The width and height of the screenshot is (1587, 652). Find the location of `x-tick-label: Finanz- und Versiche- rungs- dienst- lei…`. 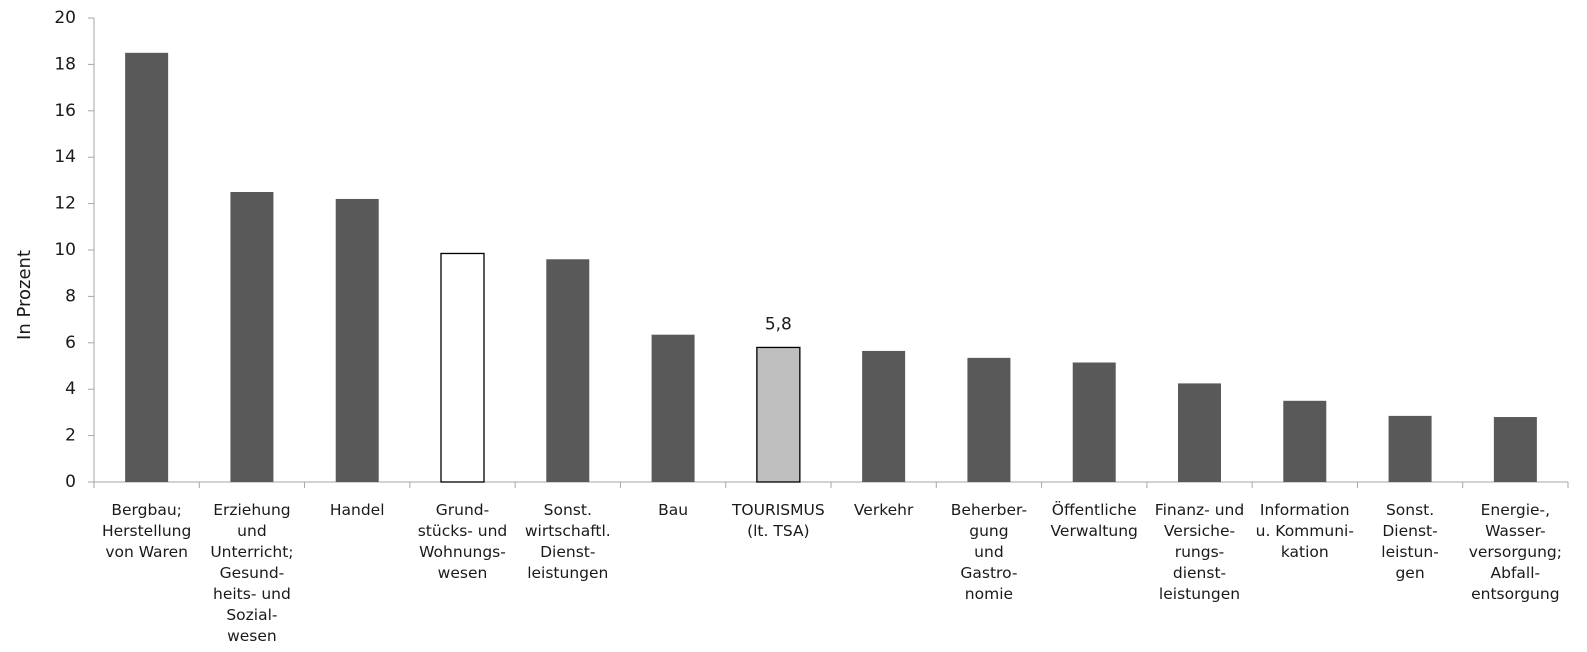

x-tick-label: Finanz- und Versiche- rungs- dienst- lei… is located at coordinates (1199, 552).